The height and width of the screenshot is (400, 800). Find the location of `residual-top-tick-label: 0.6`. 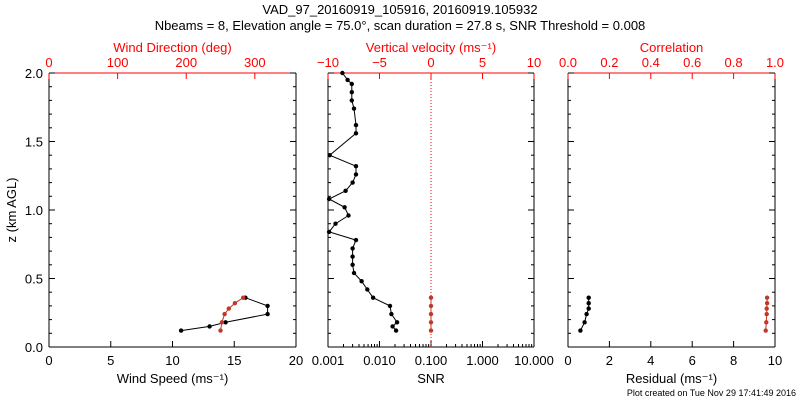

residual-top-tick-label: 0.6 is located at coordinates (692, 62).